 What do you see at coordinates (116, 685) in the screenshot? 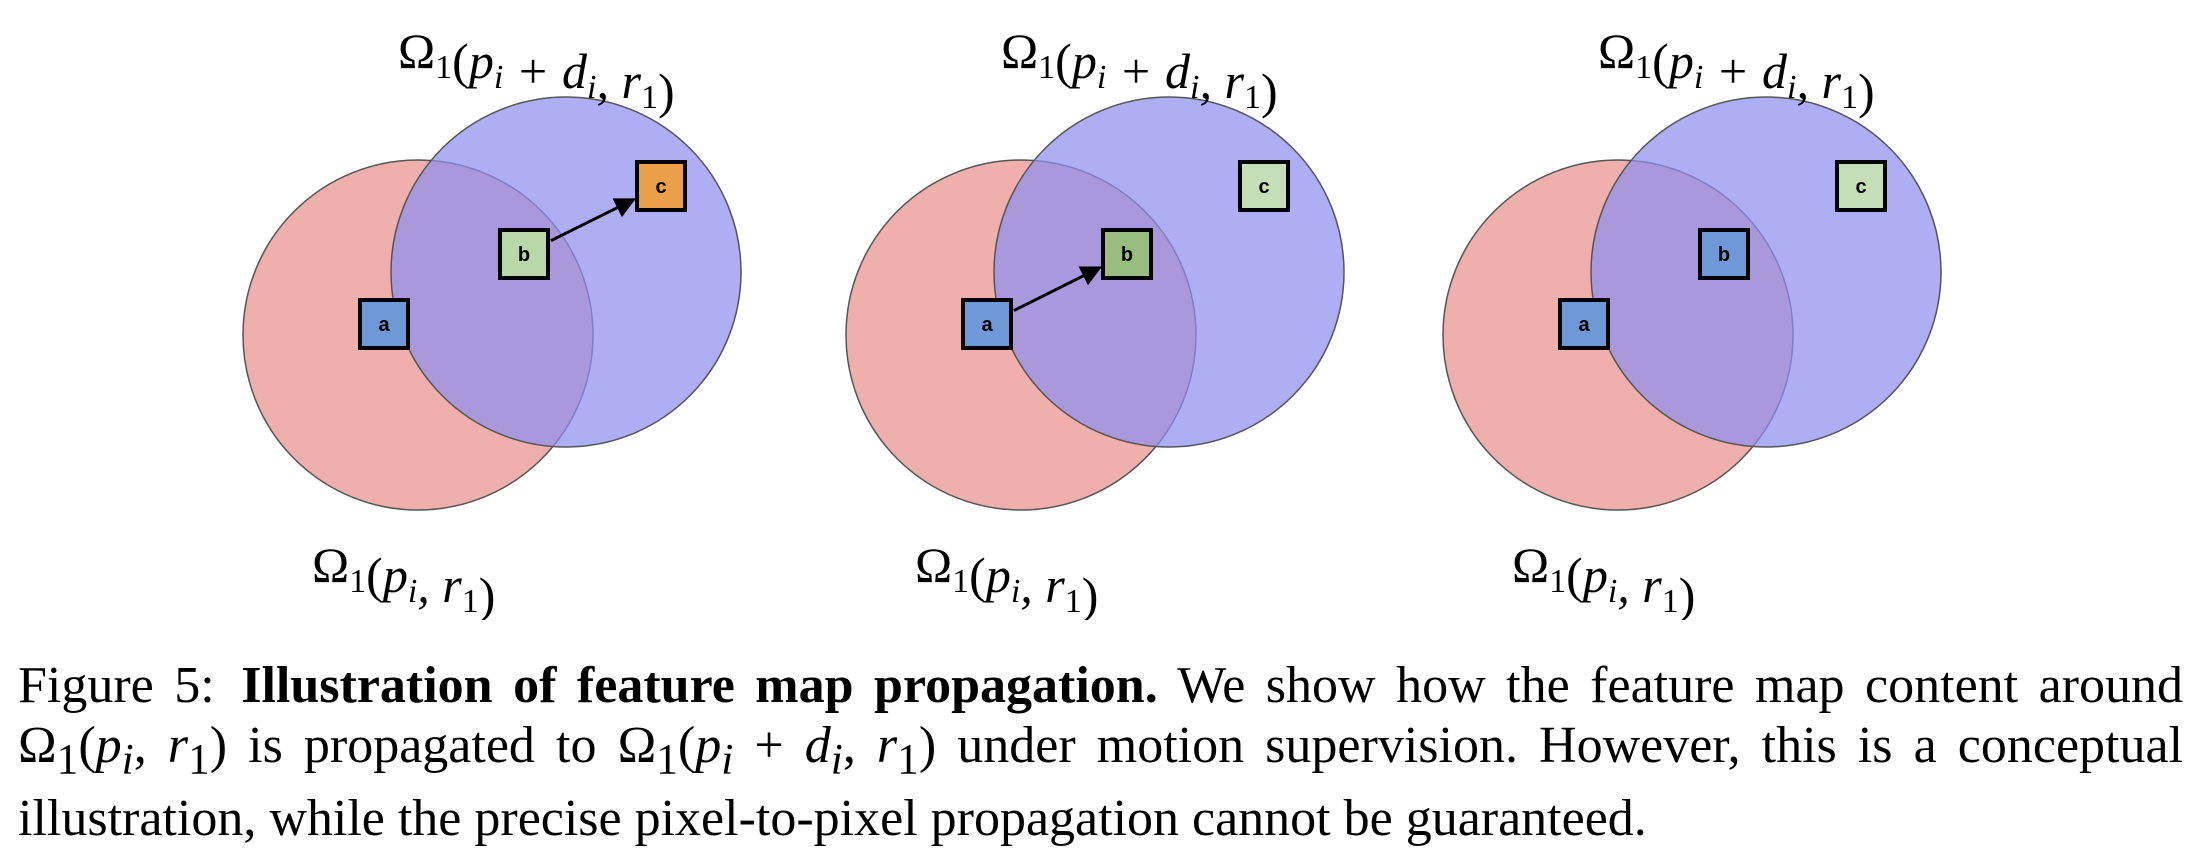
I see `caption-label: Figure 5:` at bounding box center [116, 685].